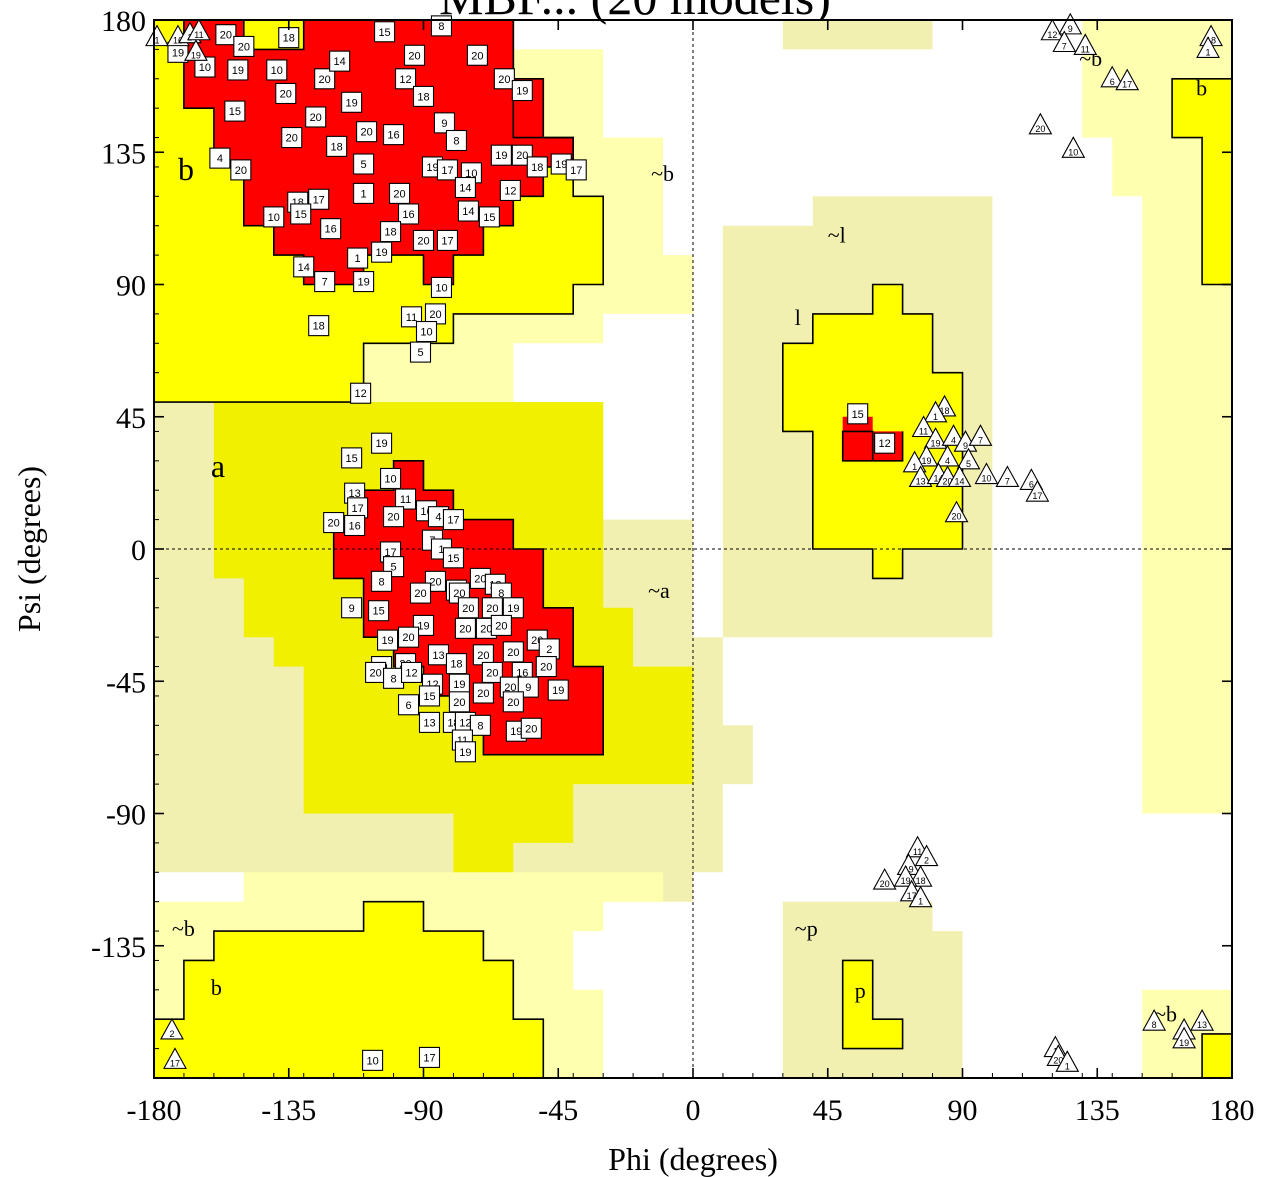  I want to click on region-label-4: ~l, so click(837, 235).